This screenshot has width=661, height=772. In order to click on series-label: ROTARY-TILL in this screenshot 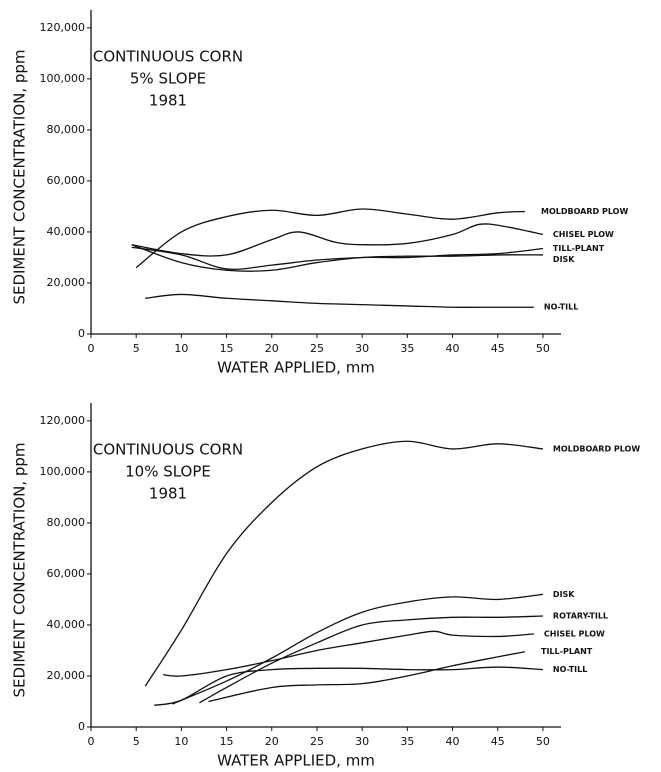, I will do `click(580, 616)`.